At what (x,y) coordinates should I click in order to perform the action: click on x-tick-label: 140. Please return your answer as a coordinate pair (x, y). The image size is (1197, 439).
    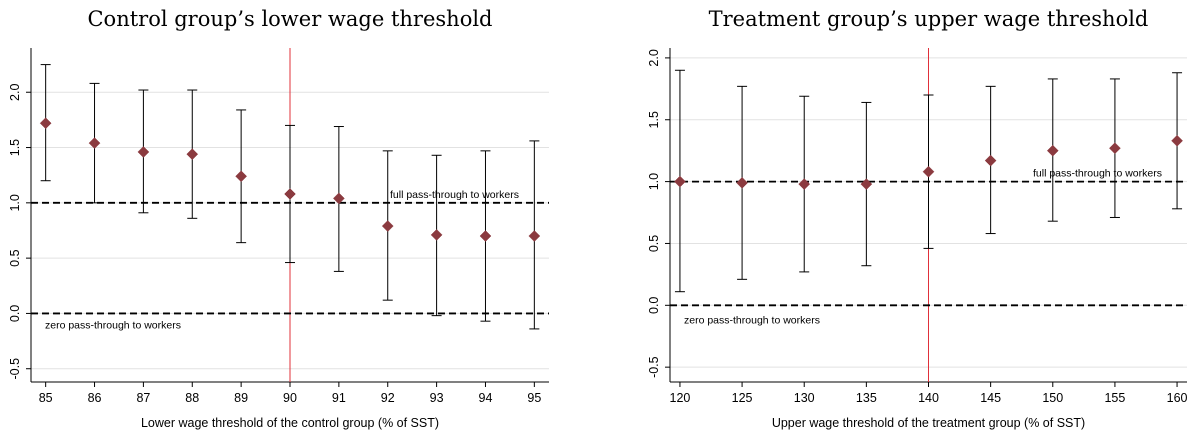
    Looking at the image, I should click on (928, 398).